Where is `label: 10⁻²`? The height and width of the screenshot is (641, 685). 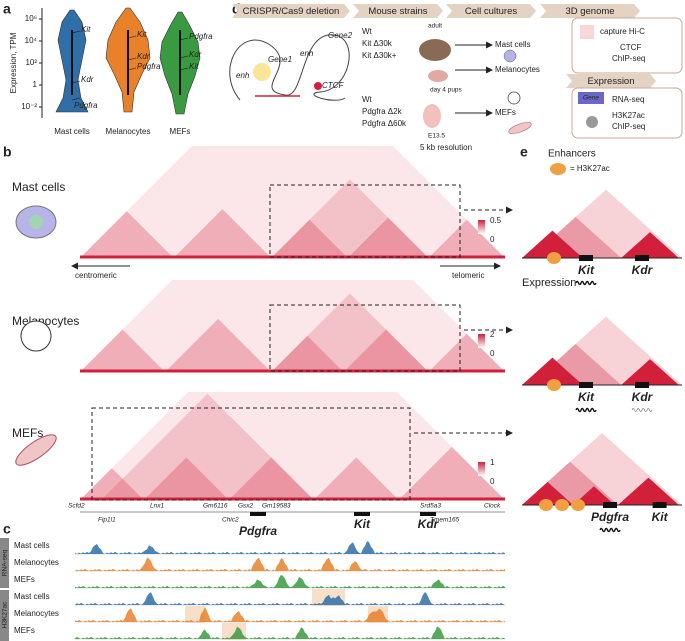
label: 10⁻² is located at coordinates (29, 106).